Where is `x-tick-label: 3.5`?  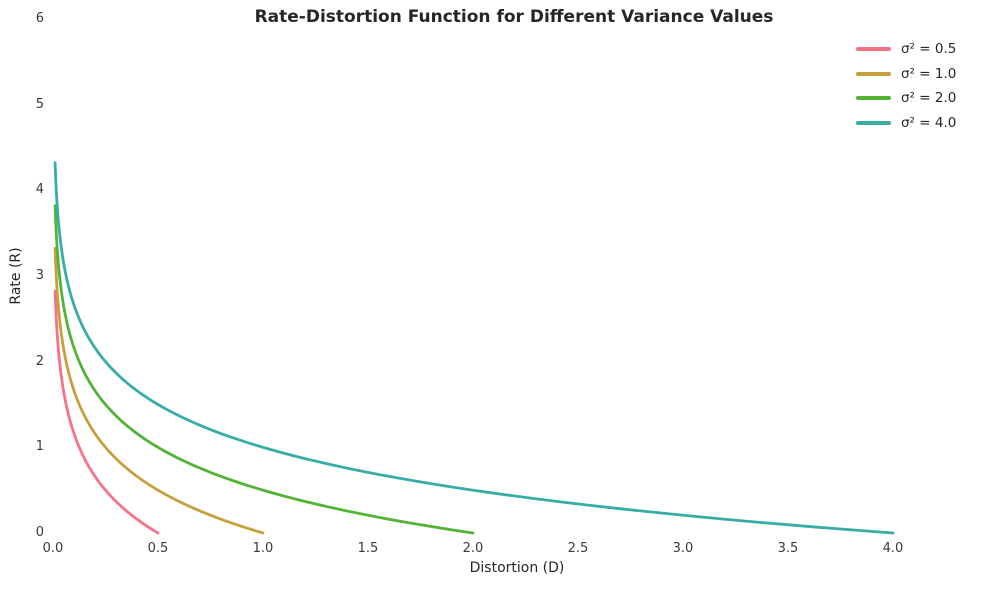
x-tick-label: 3.5 is located at coordinates (788, 548).